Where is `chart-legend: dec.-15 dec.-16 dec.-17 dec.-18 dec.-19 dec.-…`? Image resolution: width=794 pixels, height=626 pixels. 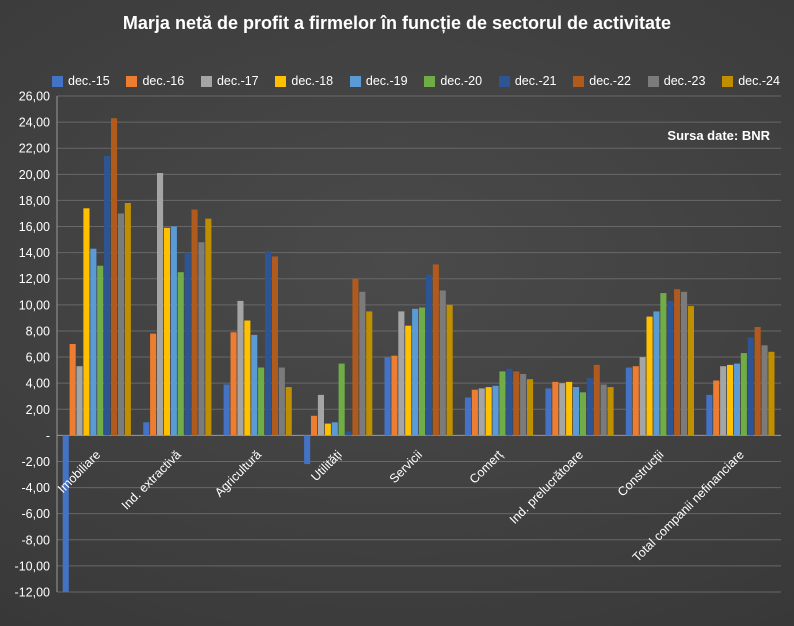
chart-legend: dec.-15 dec.-16 dec.-17 dec.-18 dec.-19 dec.-… is located at coordinates (416, 81).